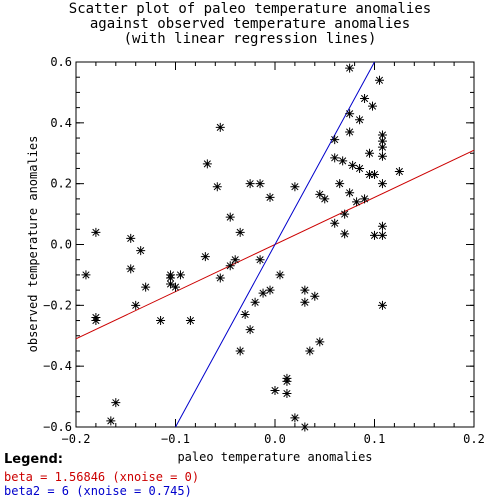 The height and width of the screenshot is (500, 500). Describe the element at coordinates (33, 459) in the screenshot. I see `legend-heading: Legend:` at that location.